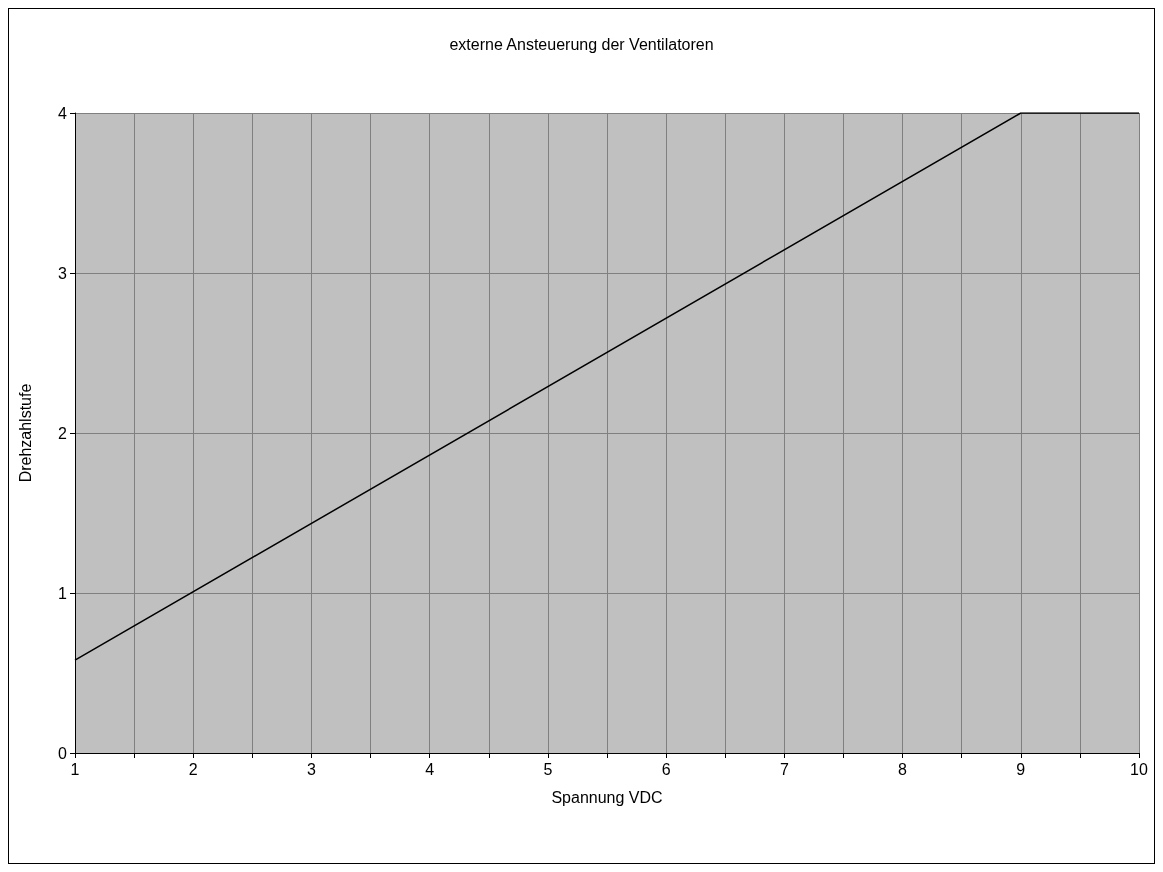 The height and width of the screenshot is (872, 1163). Describe the element at coordinates (25, 433) in the screenshot. I see `y-axis-title: Drehzahlstufe` at that location.